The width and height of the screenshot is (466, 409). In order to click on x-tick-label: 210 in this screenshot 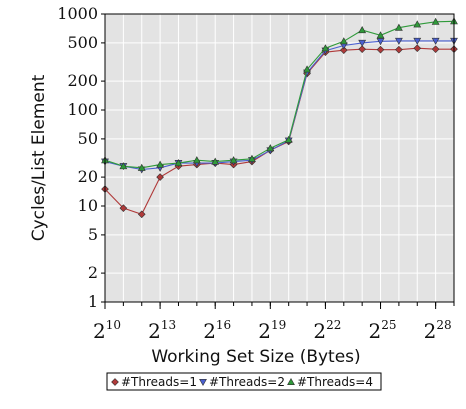, I will do `click(107, 330)`.